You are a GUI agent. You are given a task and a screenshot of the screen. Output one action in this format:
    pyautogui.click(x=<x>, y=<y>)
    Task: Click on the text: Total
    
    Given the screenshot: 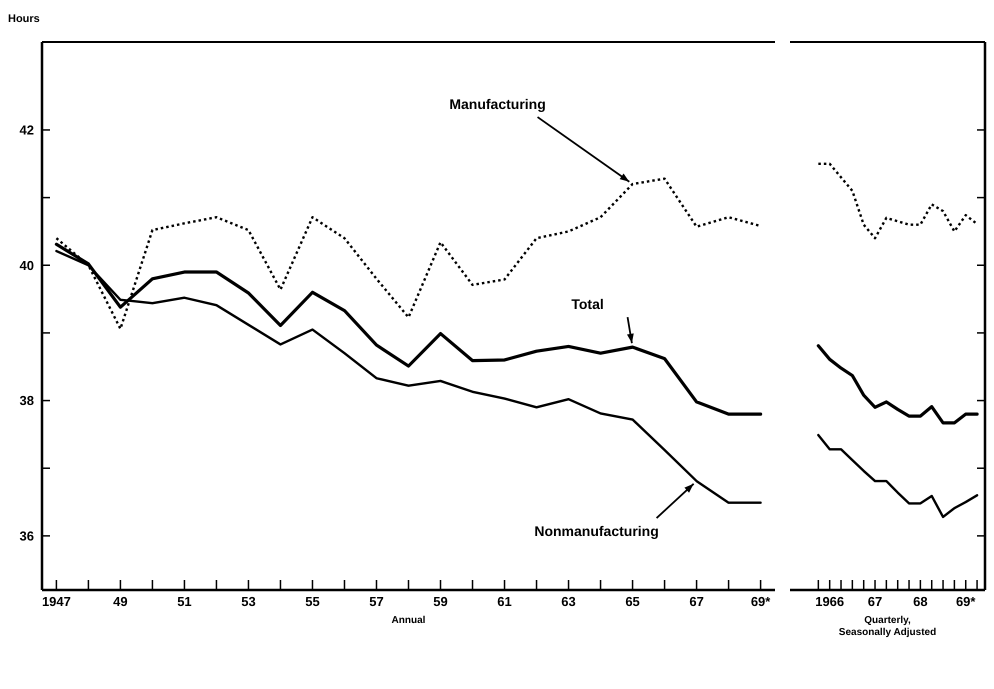 What is the action you would take?
    pyautogui.click(x=587, y=304)
    